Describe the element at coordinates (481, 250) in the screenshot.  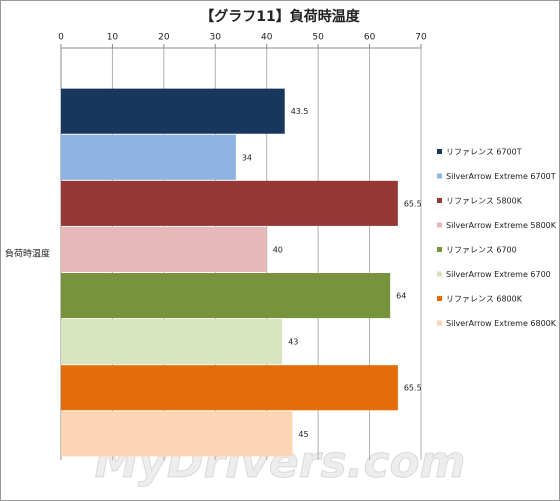
I see `legend-label: リファレンス 6700` at that location.